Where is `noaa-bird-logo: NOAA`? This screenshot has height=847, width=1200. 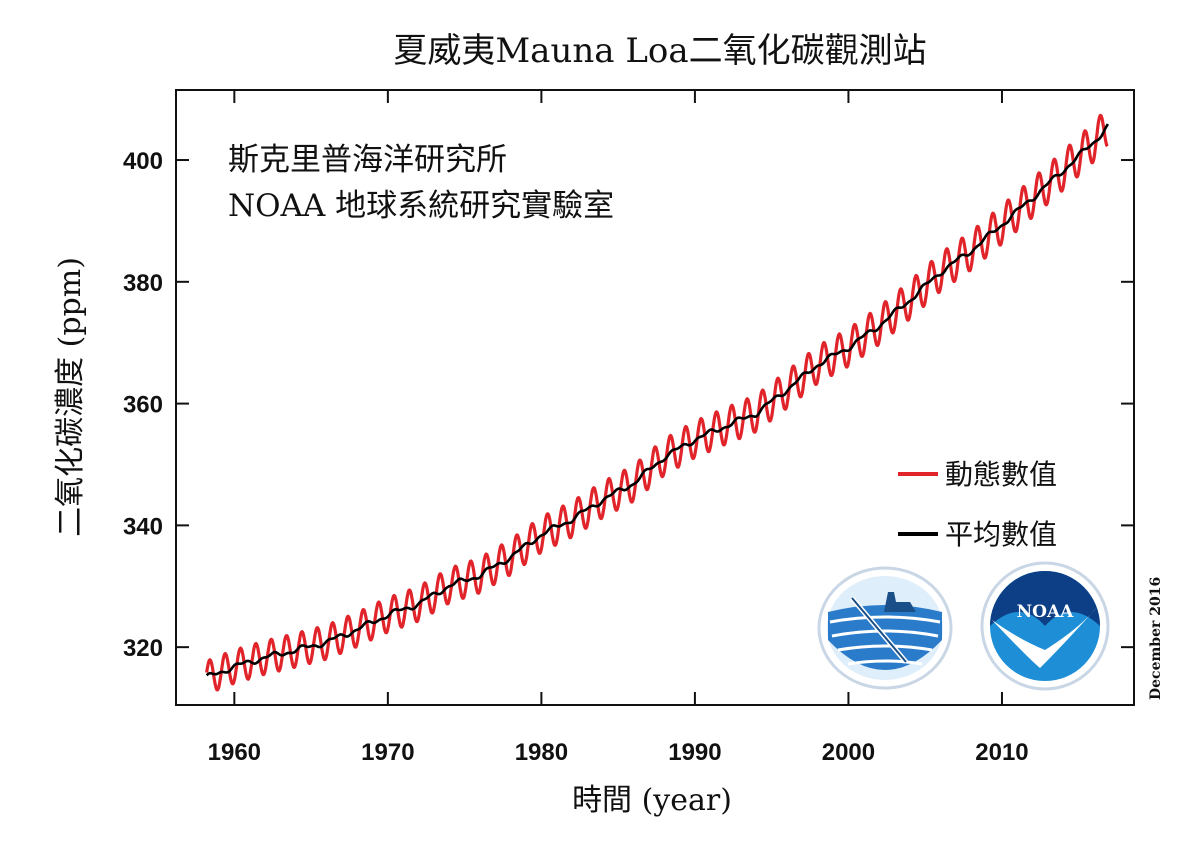
noaa-bird-logo: NOAA is located at coordinates (1045, 626).